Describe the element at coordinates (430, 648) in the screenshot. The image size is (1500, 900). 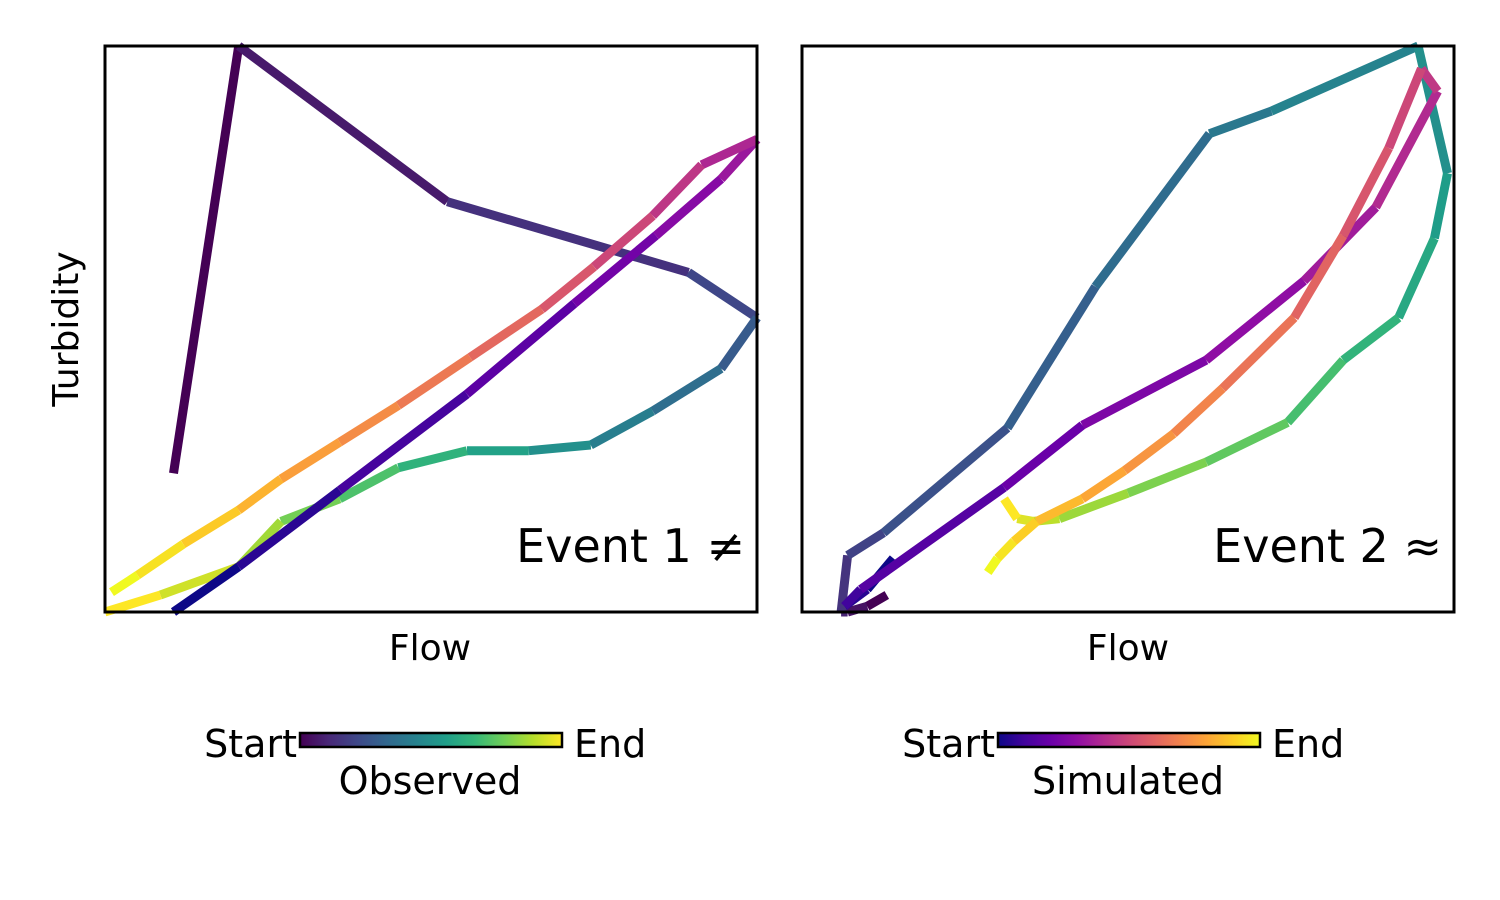
I see `x-axis-label-left: Flow` at that location.